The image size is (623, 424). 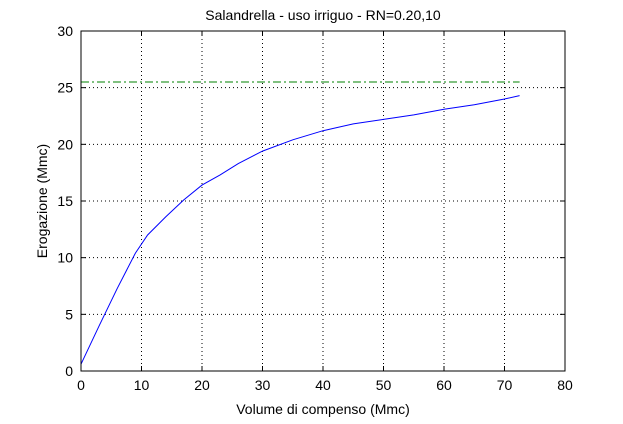 What do you see at coordinates (81, 385) in the screenshot?
I see `x-tick-label: 0` at bounding box center [81, 385].